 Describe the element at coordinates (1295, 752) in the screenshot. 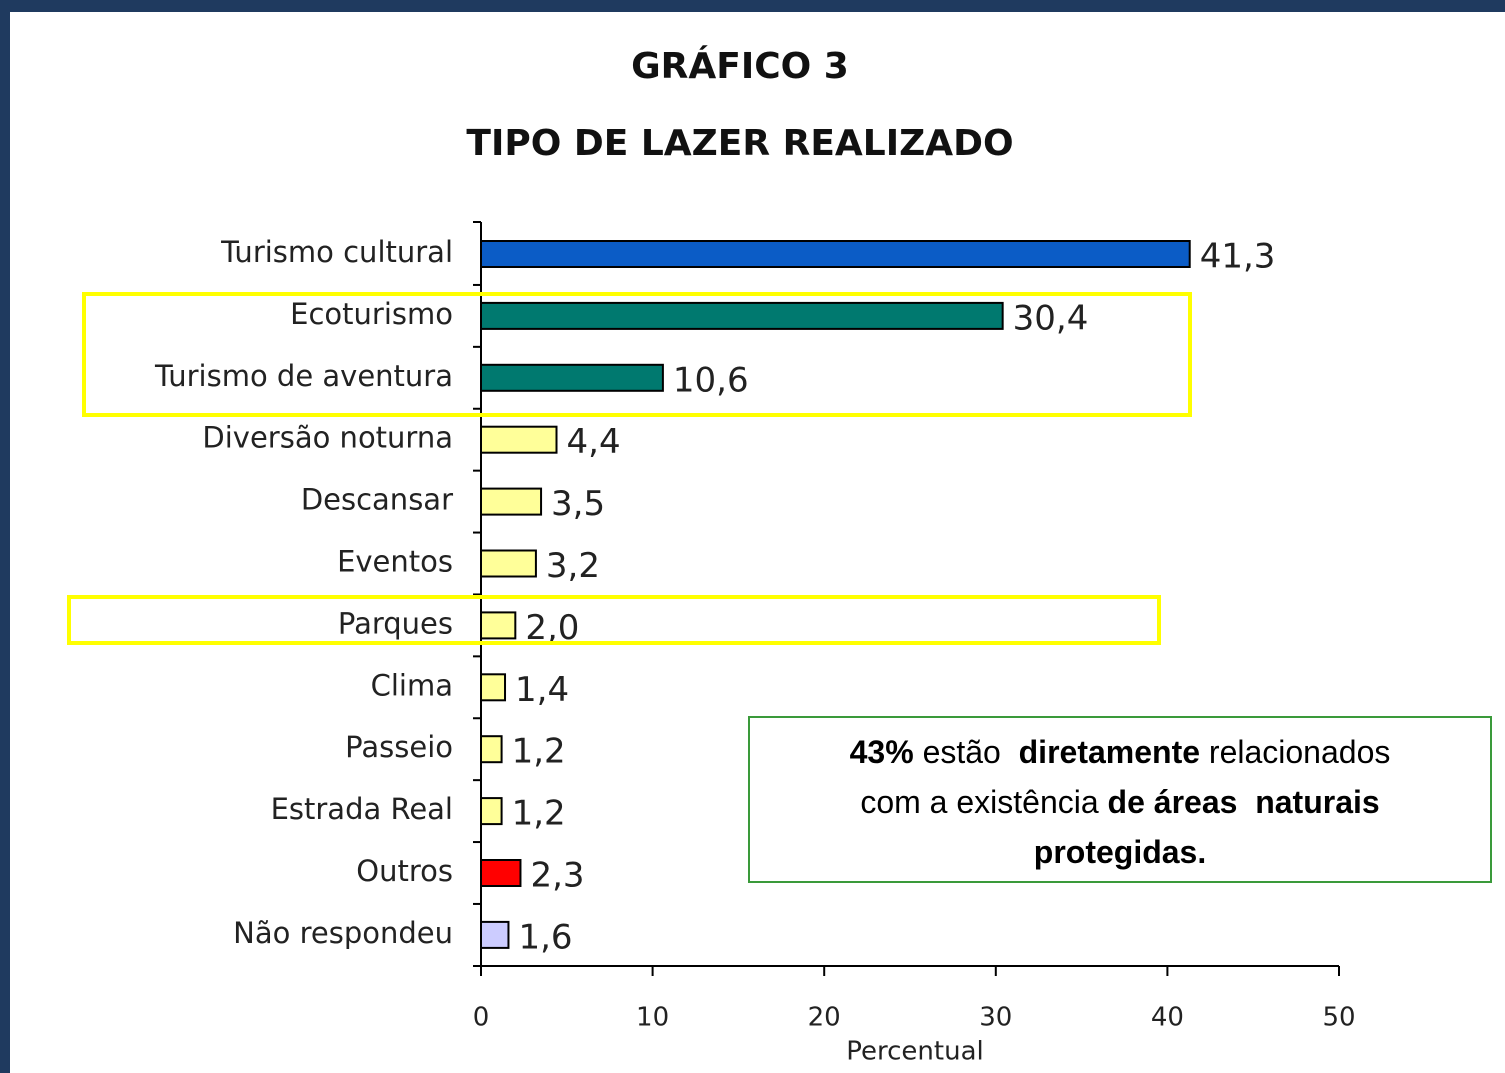

I see `annotation-text: relacionados` at that location.